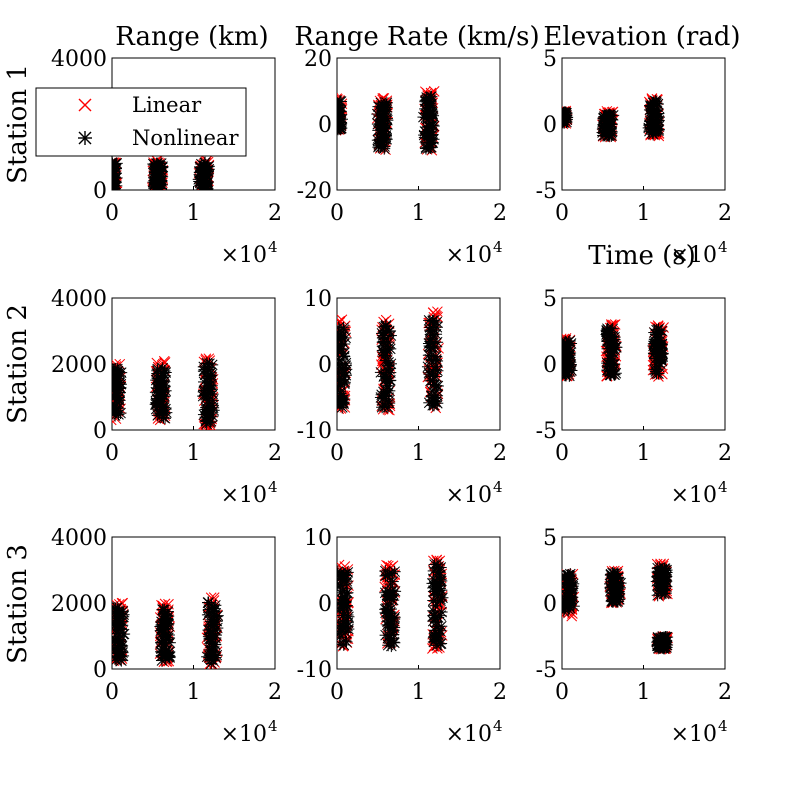 This screenshot has height=800, width=800. I want to click on subplot-r2-c3: 0 1 2×10 4-505, so click(634, 397).